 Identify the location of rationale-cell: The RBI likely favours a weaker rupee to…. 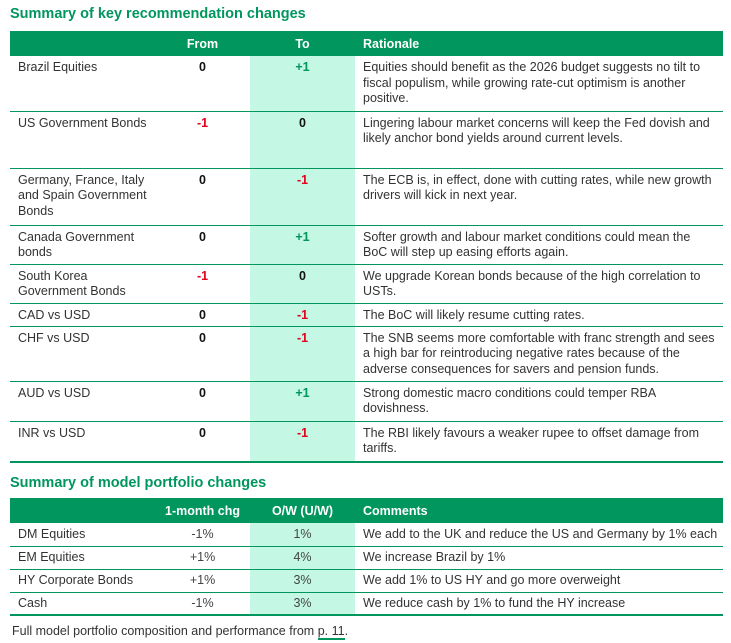
(539, 442).